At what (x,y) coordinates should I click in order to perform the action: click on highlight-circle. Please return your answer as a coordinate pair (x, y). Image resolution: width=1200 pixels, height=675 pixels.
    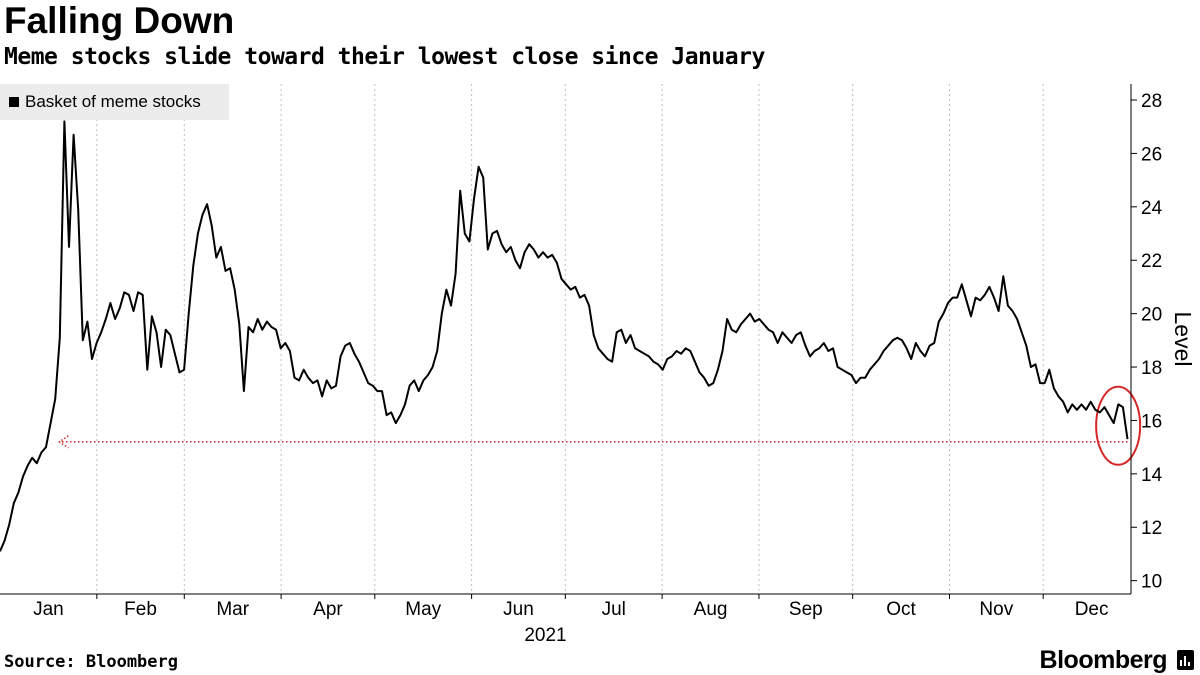
    Looking at the image, I should click on (1118, 425).